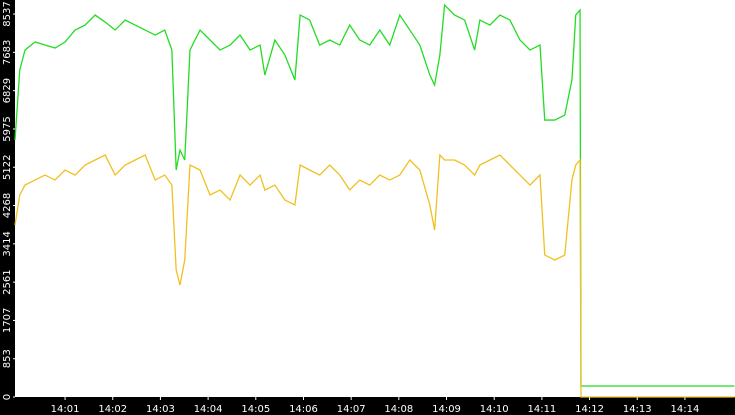  Describe the element at coordinates (398, 409) in the screenshot. I see `x-tick-label: 14:08` at that location.